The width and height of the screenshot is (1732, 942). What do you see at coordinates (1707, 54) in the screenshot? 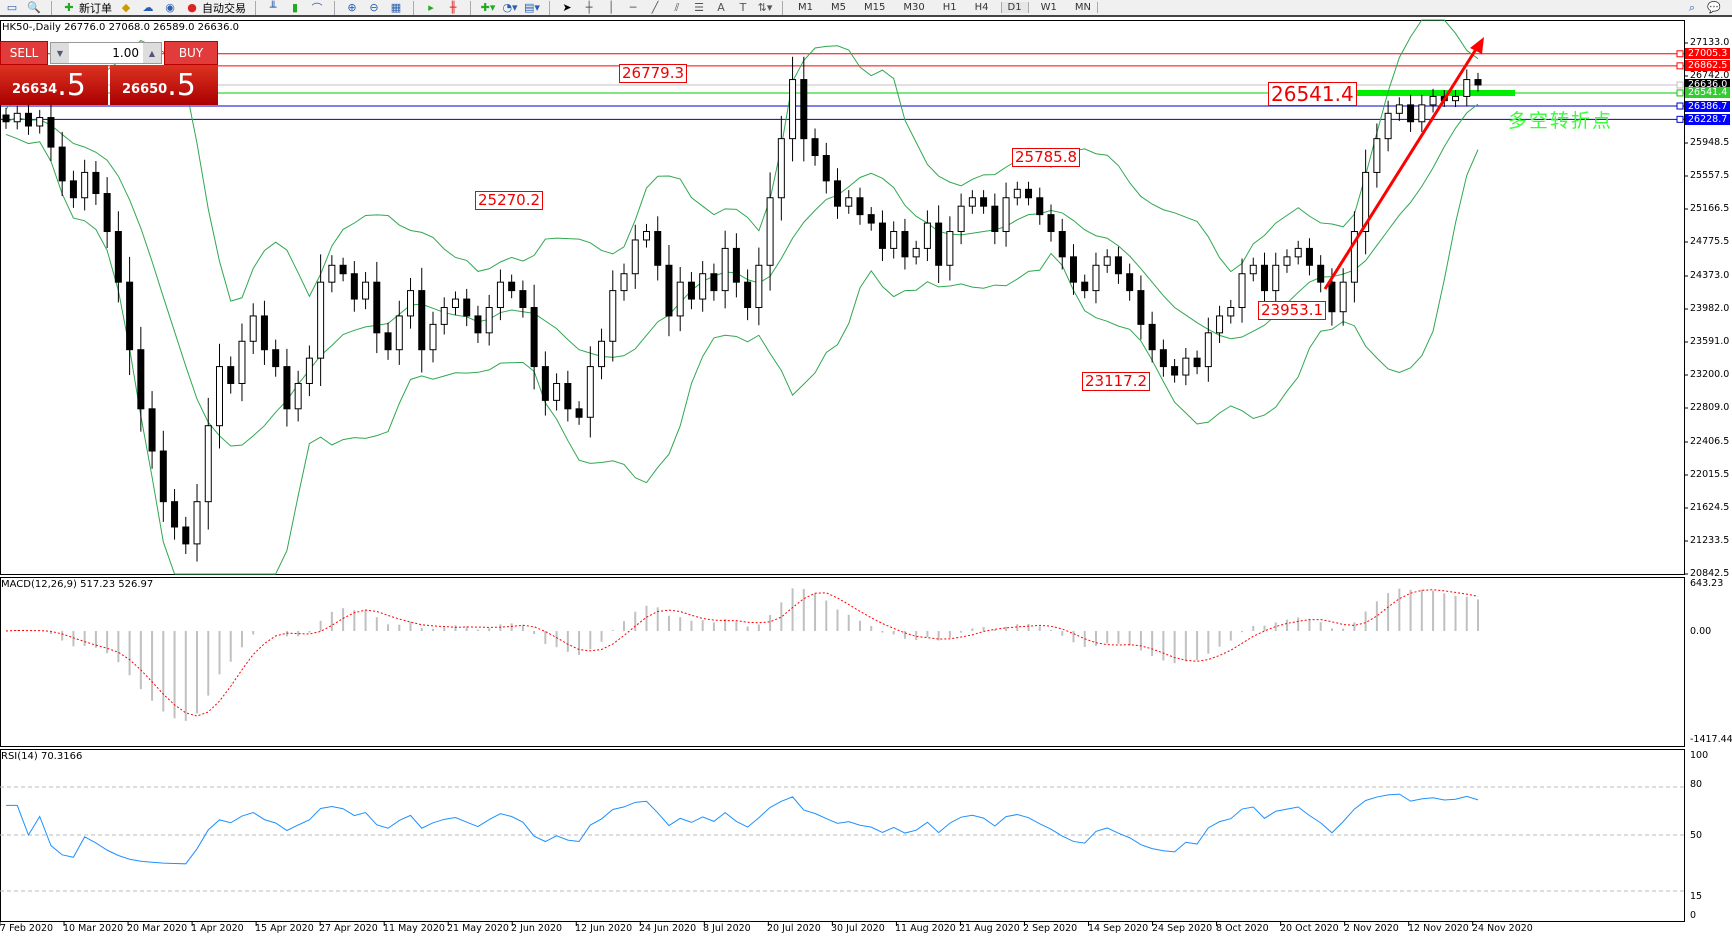
I see `price-tag: 27005.3` at bounding box center [1707, 54].